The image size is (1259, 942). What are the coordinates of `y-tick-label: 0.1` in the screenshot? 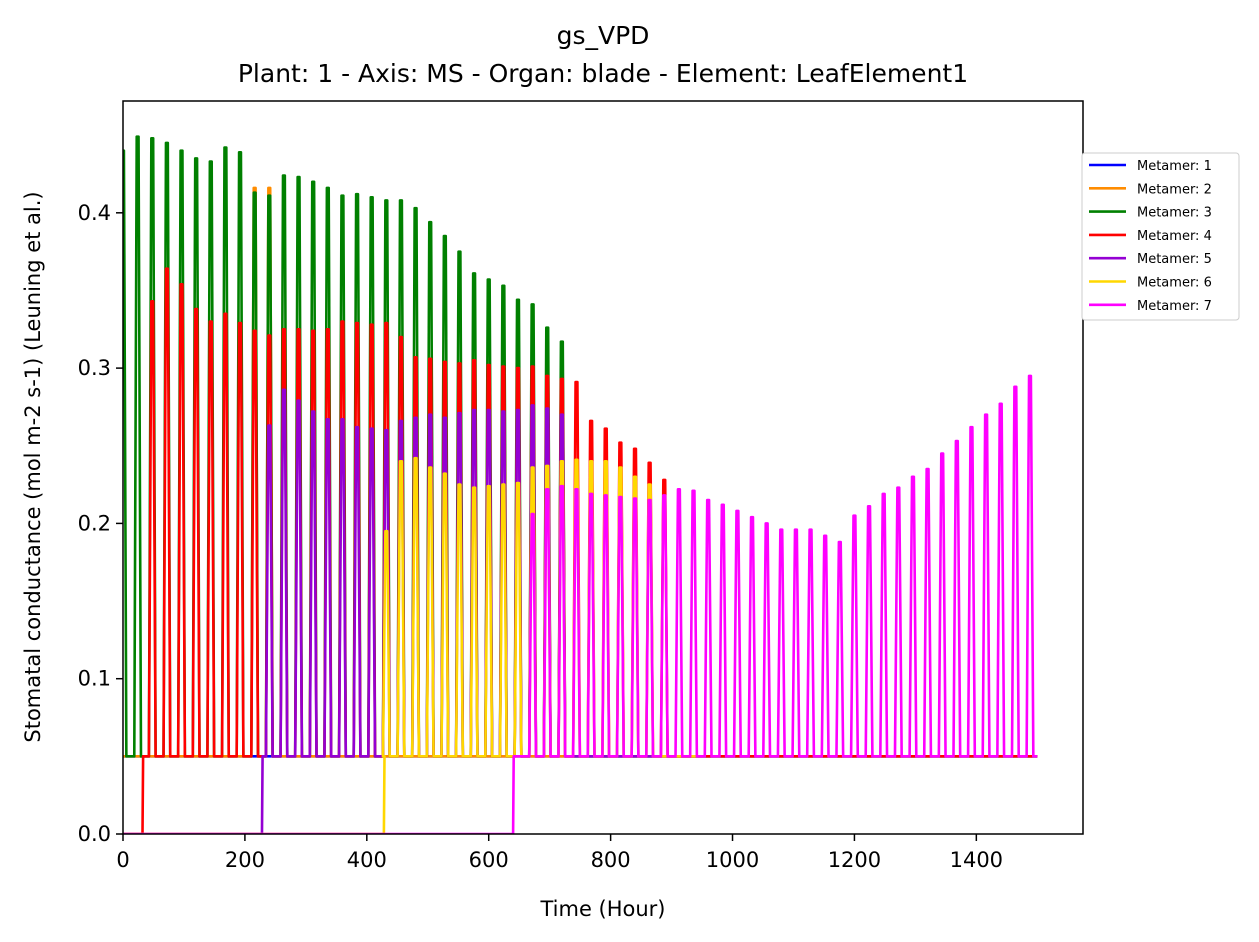 It's located at (94, 679).